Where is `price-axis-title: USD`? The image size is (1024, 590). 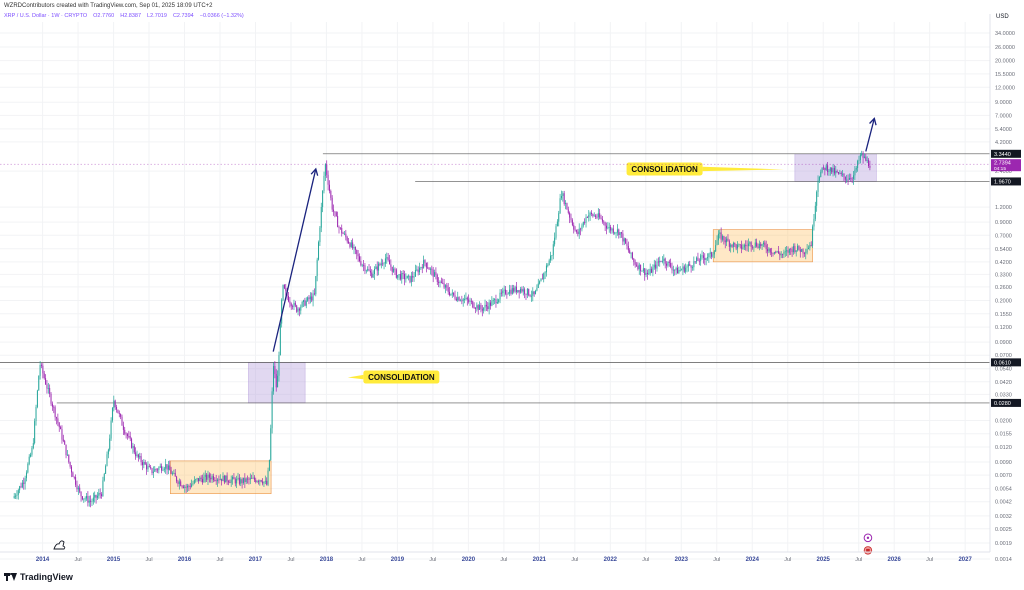 price-axis-title: USD is located at coordinates (1002, 17).